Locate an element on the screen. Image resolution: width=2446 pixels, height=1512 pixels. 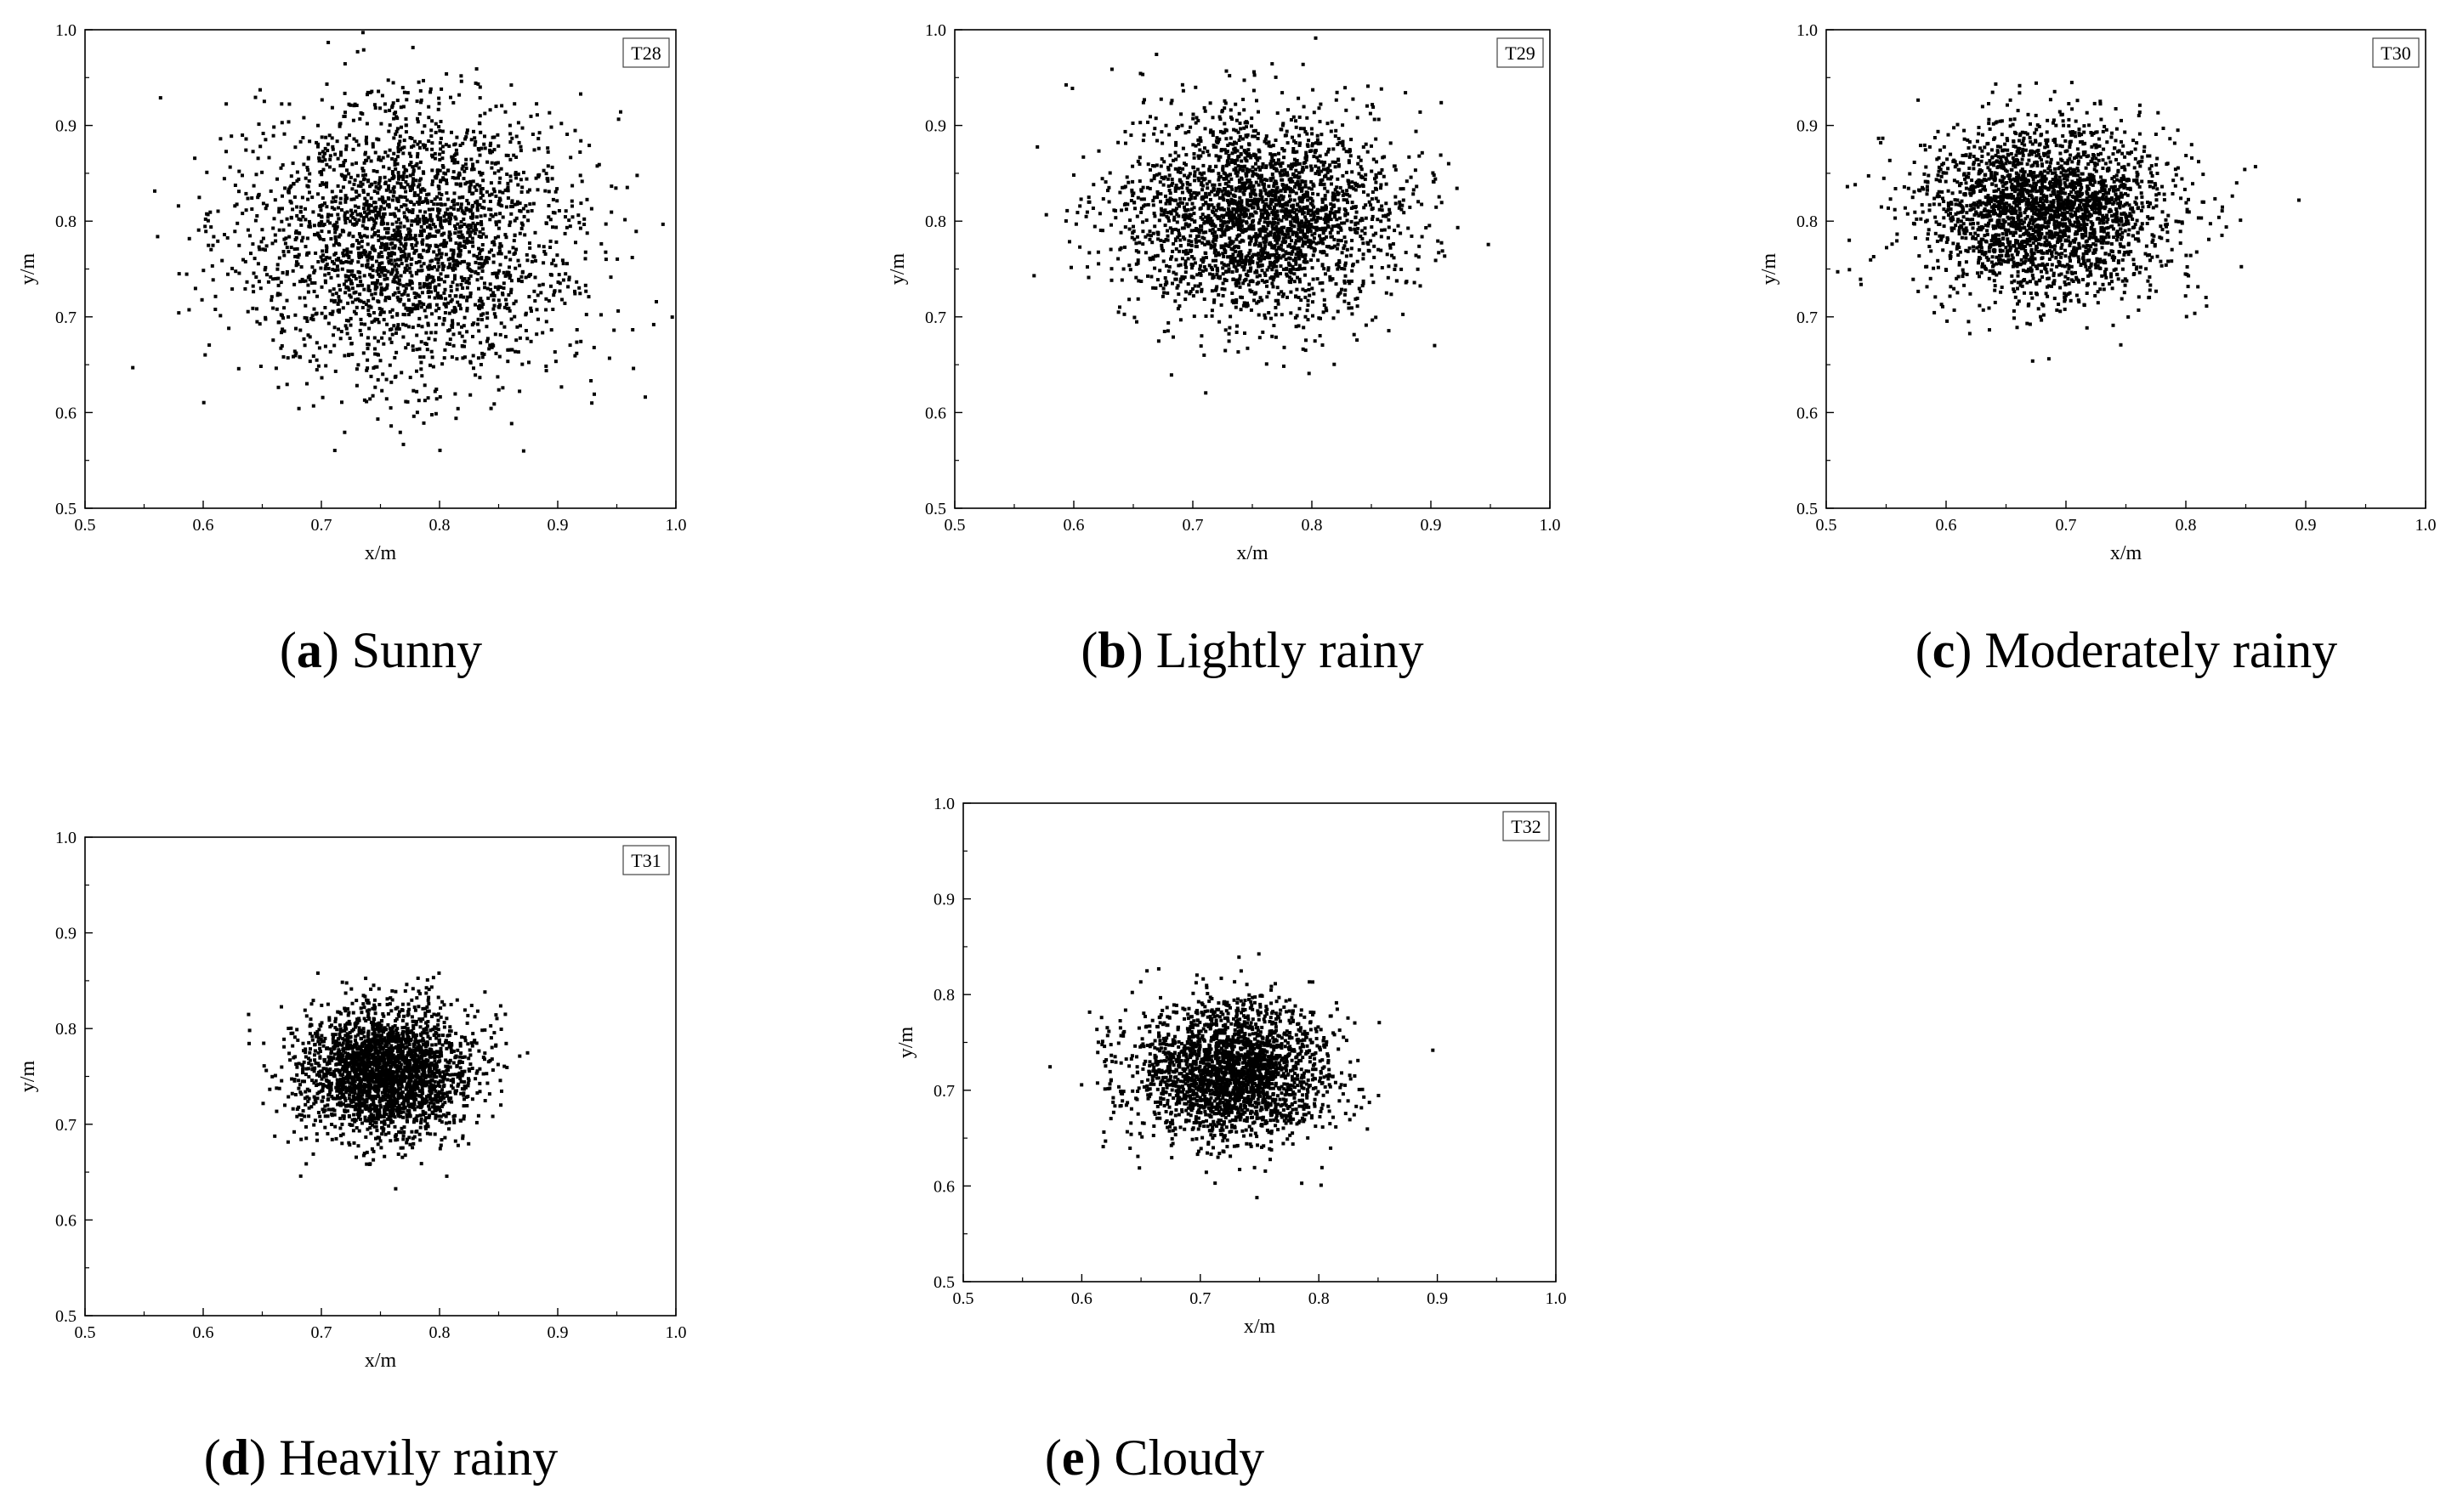
x-axis-label: x/m is located at coordinates (1252, 553).